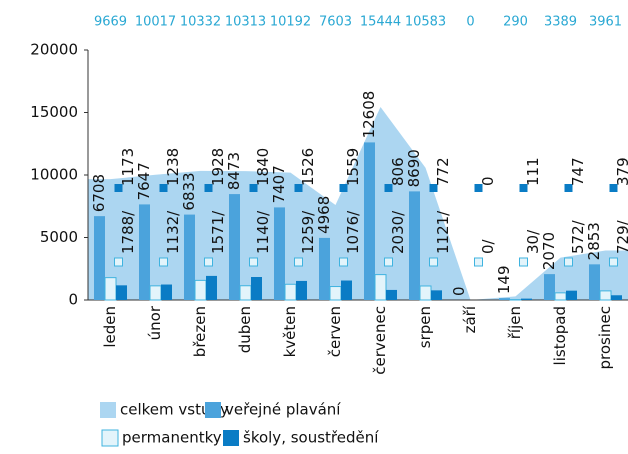 Image resolution: width=628 pixels, height=454 pixels. Describe the element at coordinates (173, 232) in the screenshot. I see `value-label: 1132/` at that location.